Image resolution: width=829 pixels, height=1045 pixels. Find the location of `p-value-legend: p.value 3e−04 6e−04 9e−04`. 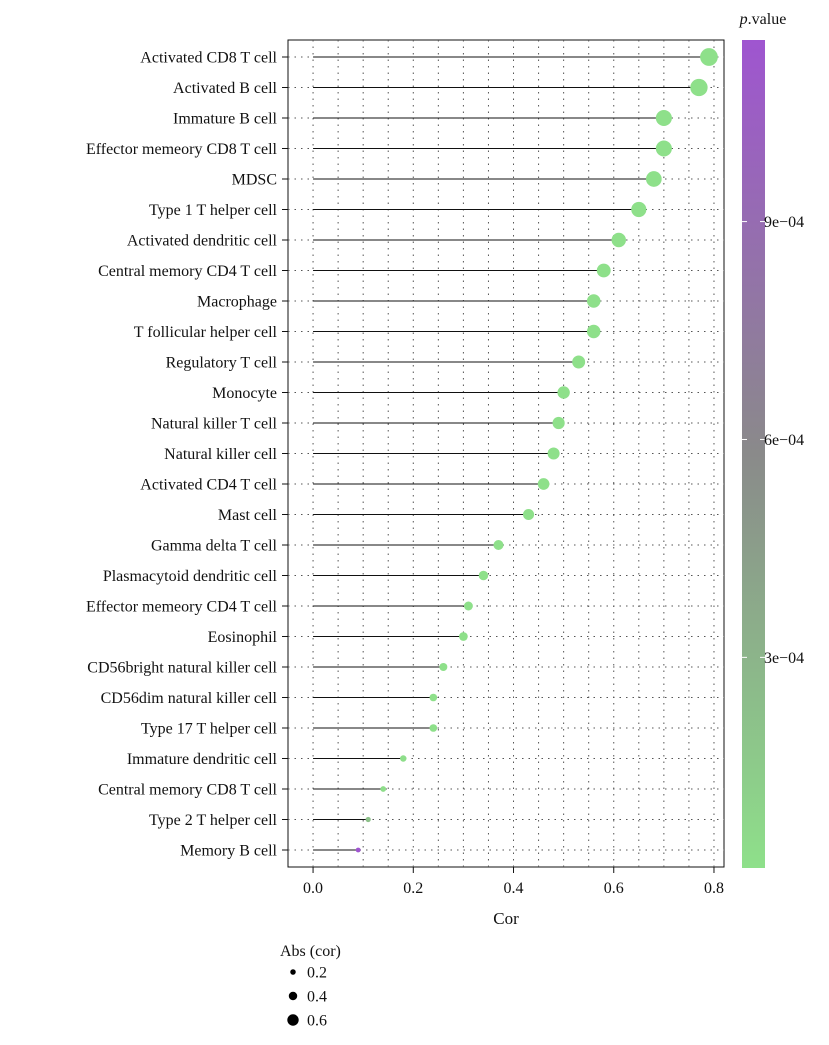

p-value-legend: p.value 3e−04 6e−04 9e−04 is located at coordinates (771, 439).